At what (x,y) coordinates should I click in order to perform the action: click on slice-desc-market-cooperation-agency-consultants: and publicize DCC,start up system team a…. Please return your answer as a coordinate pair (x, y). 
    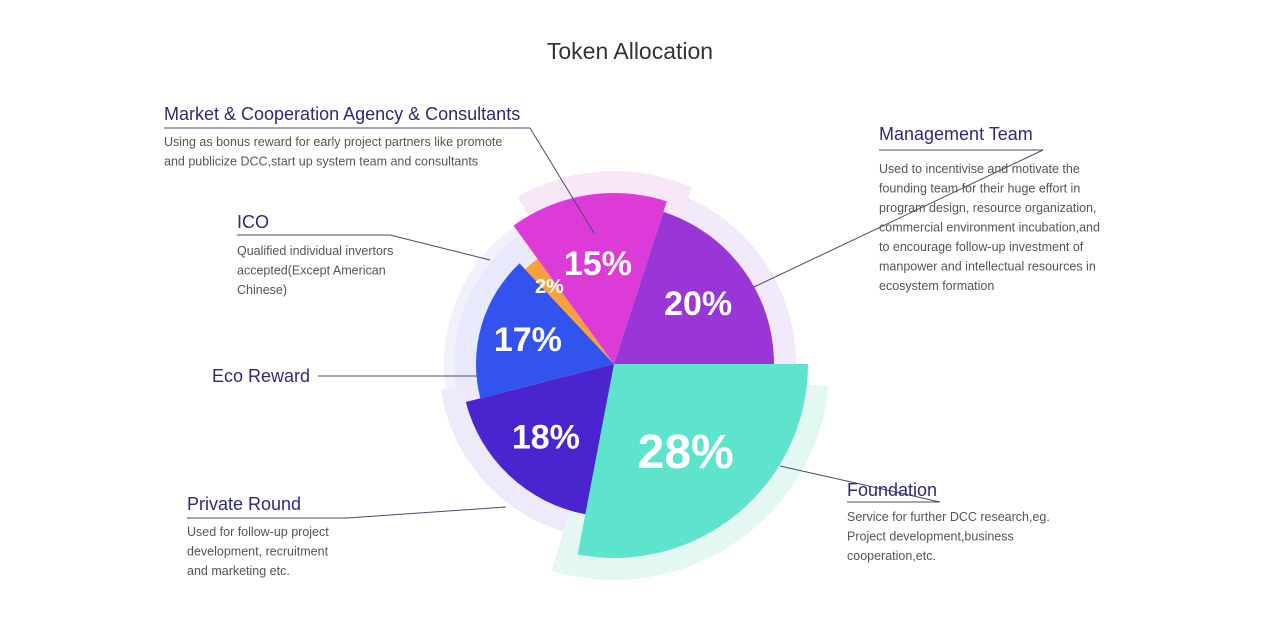
    Looking at the image, I should click on (321, 162).